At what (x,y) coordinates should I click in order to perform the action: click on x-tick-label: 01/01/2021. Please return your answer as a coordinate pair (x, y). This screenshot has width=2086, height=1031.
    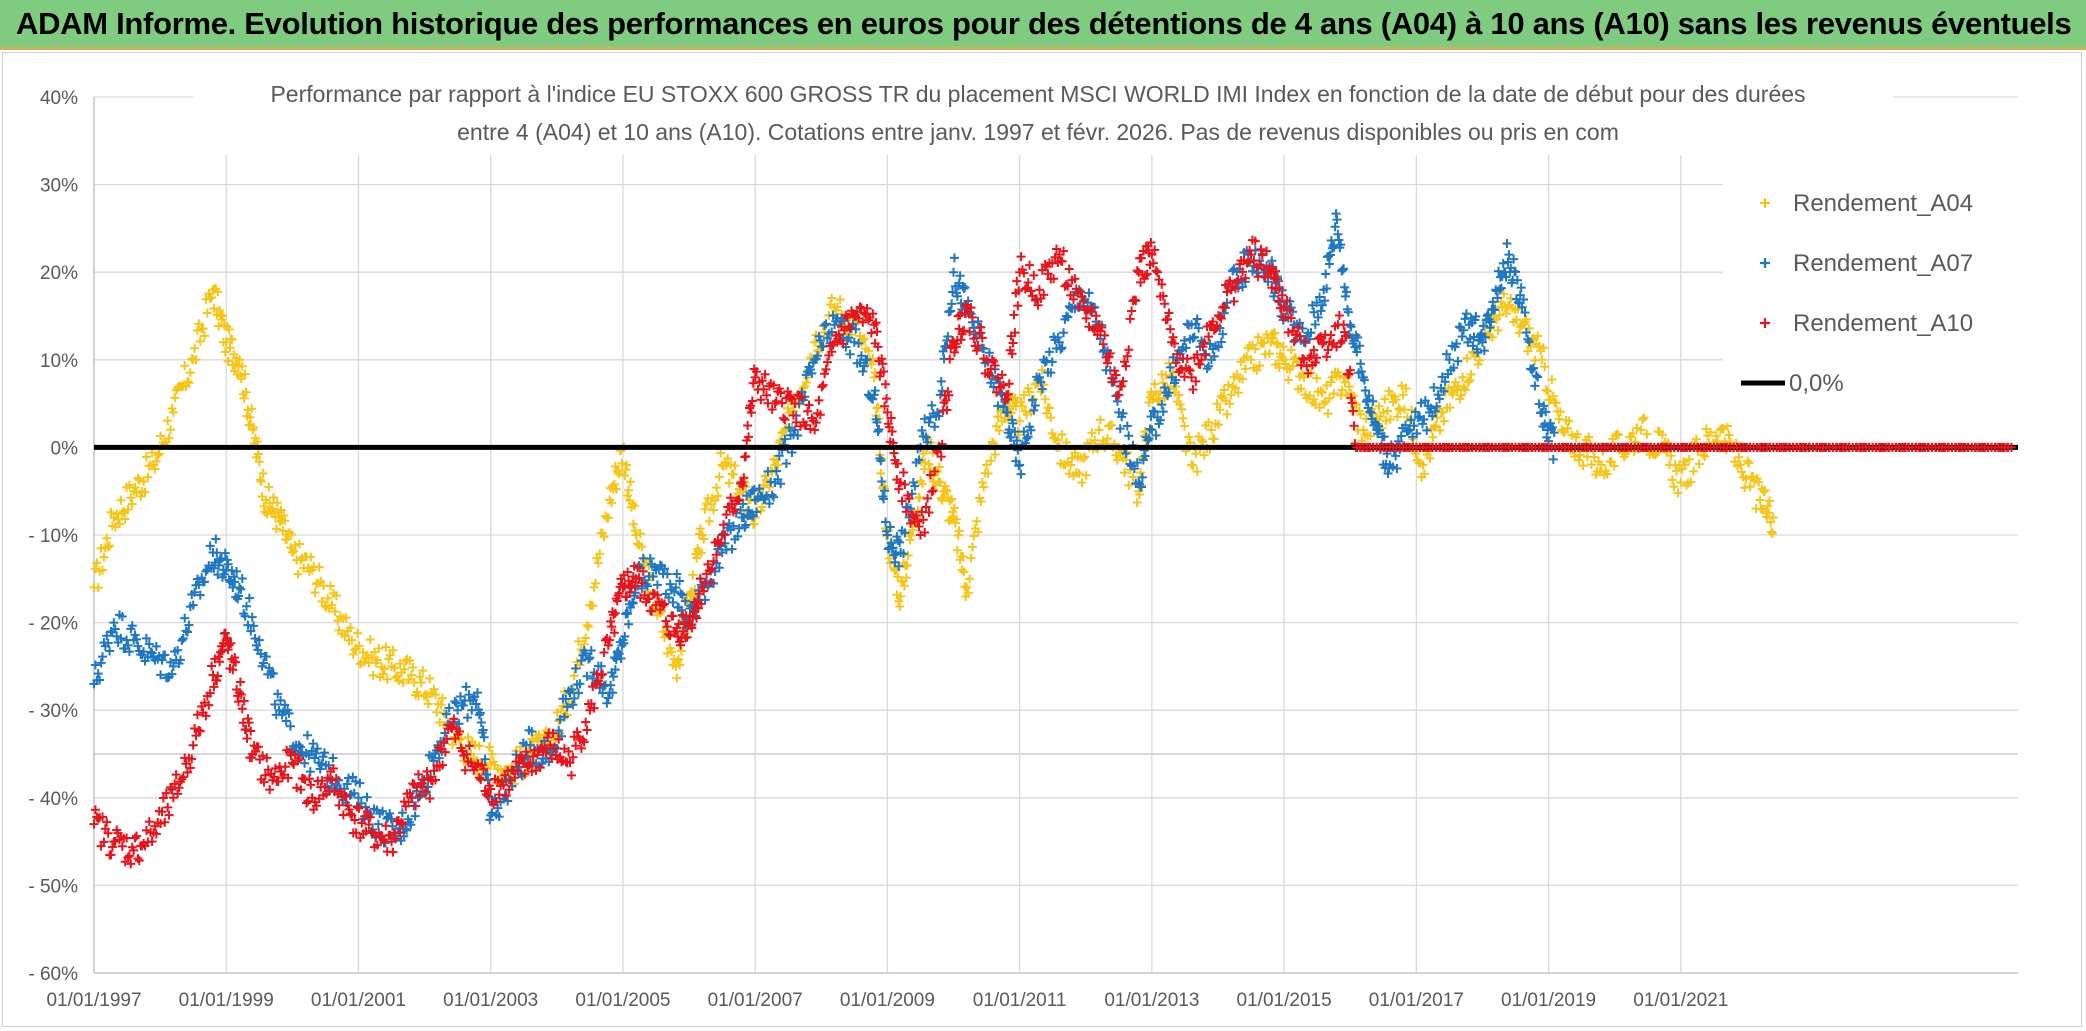
    Looking at the image, I should click on (1680, 1000).